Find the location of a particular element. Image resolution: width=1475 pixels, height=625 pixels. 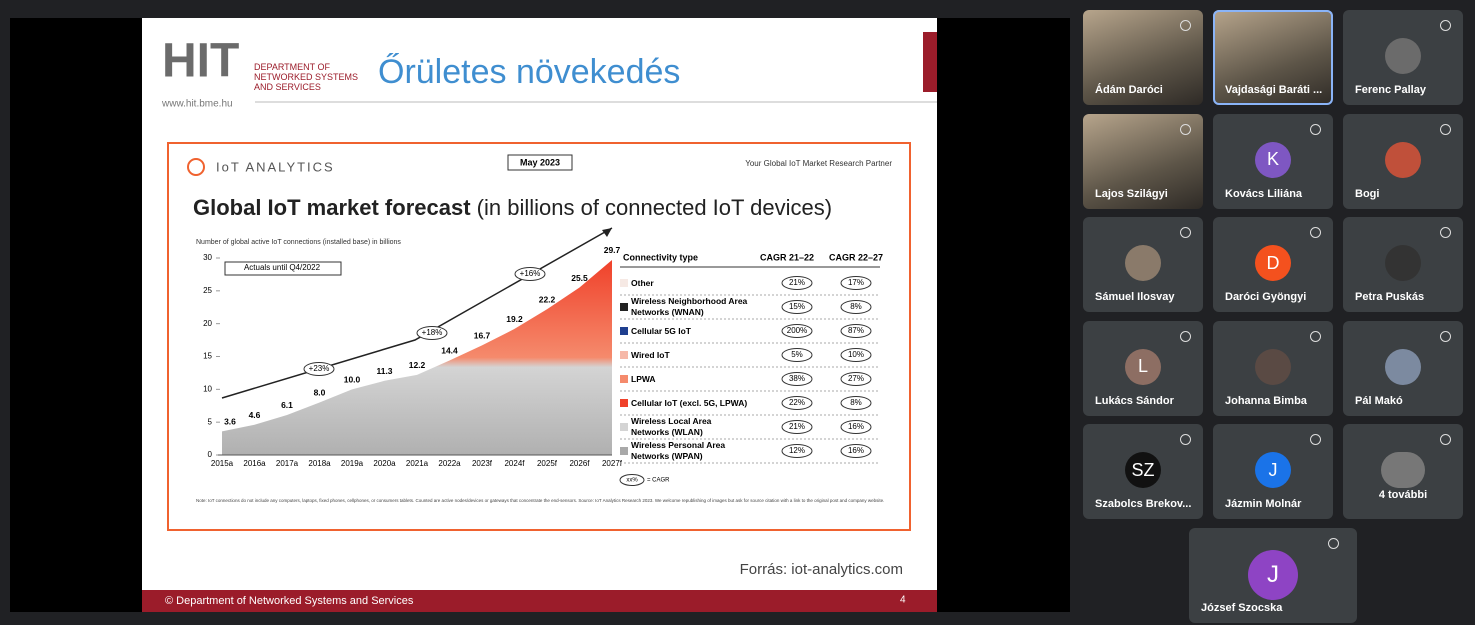

x-tick-label: 2022a is located at coordinates (449, 463).